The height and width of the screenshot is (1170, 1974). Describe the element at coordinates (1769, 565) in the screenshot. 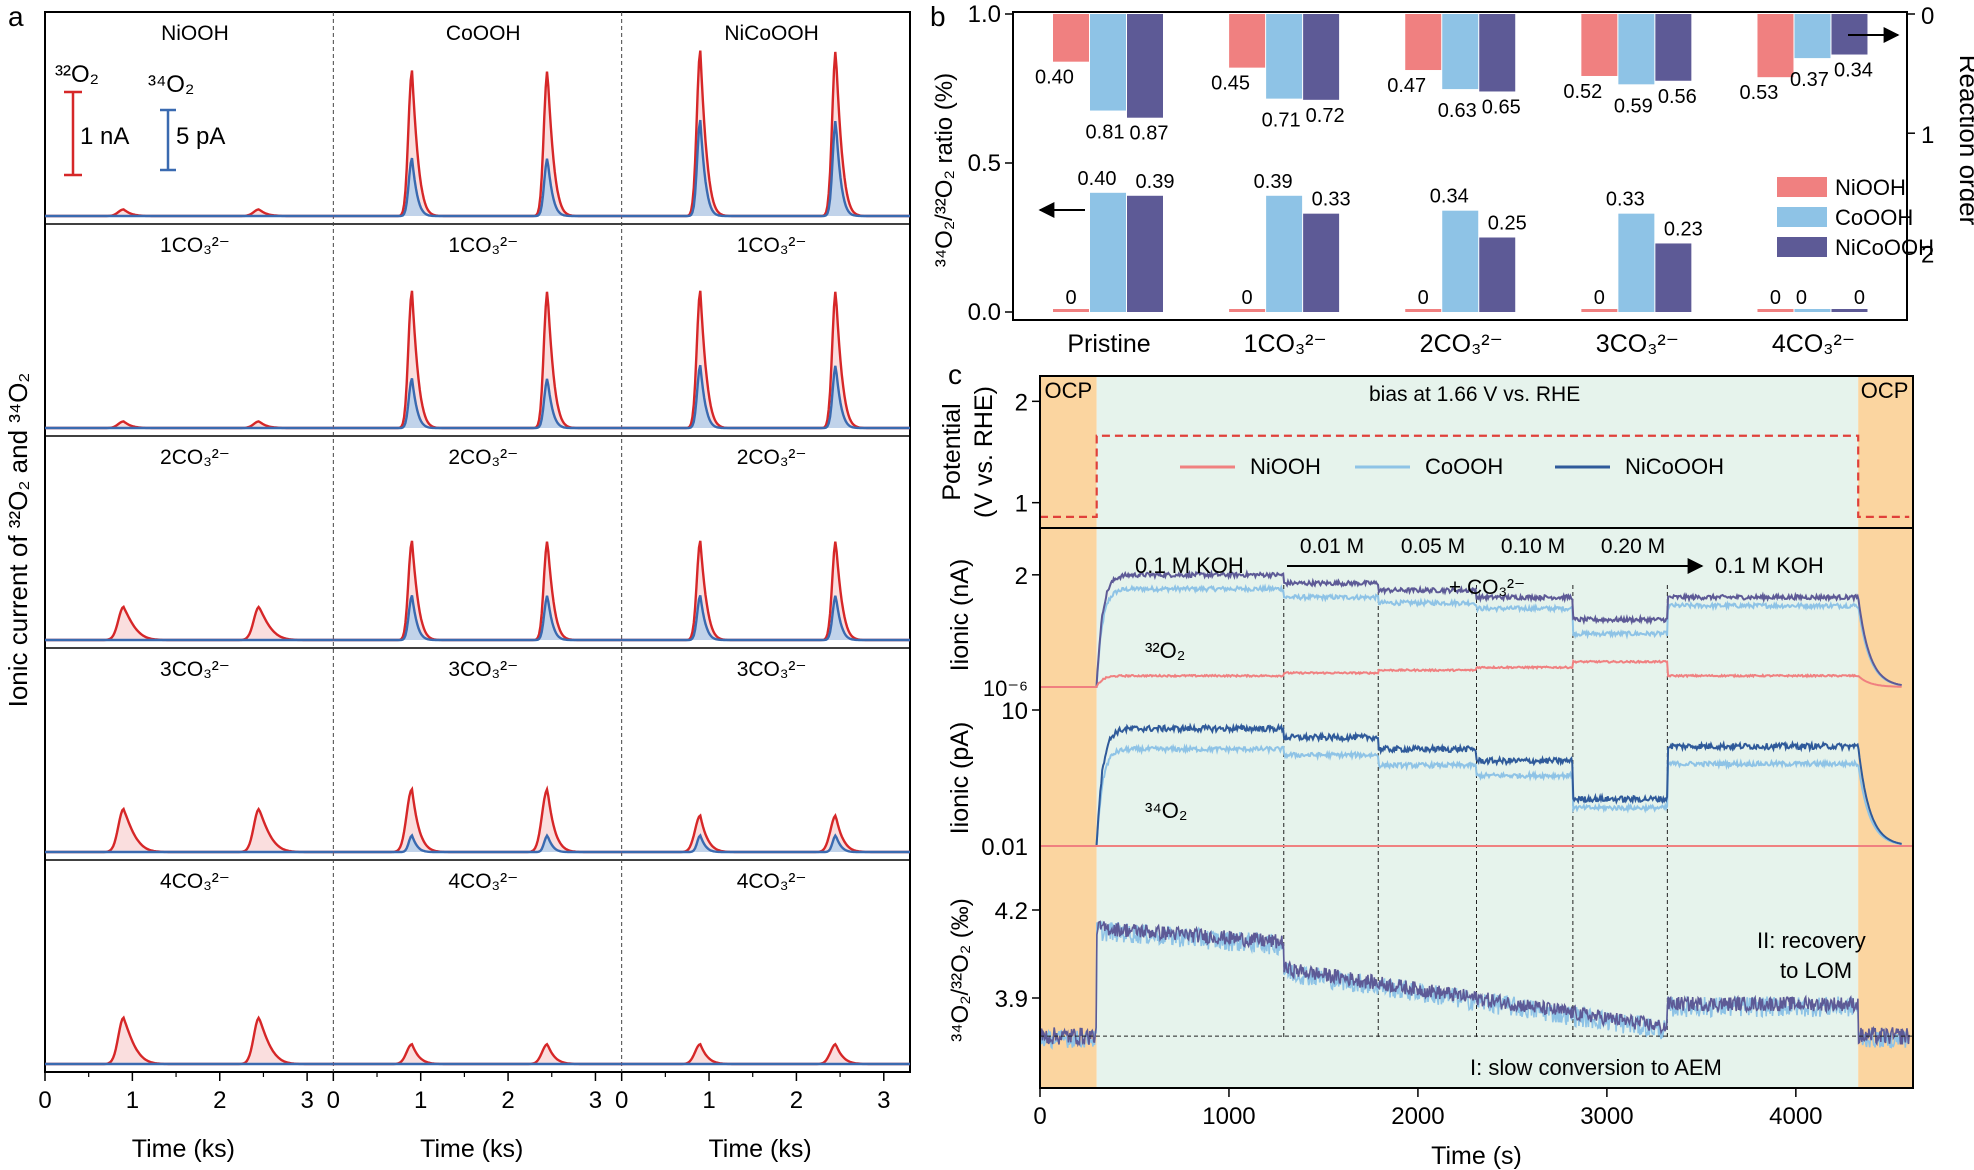

I see `conc-right-label: 0.1 M KOH` at that location.